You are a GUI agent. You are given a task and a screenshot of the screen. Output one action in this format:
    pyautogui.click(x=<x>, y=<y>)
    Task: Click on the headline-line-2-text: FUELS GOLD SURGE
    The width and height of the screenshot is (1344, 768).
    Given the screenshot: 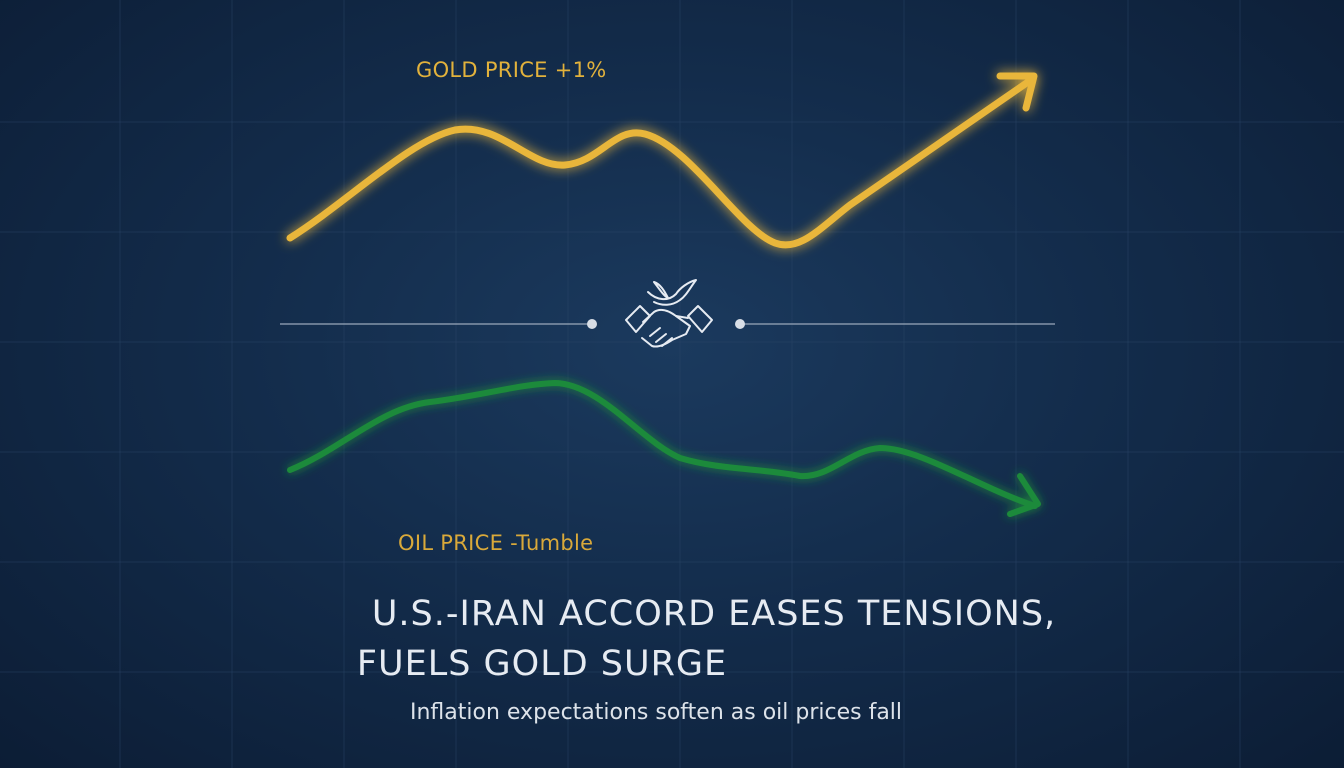 What is the action you would take?
    pyautogui.click(x=542, y=664)
    